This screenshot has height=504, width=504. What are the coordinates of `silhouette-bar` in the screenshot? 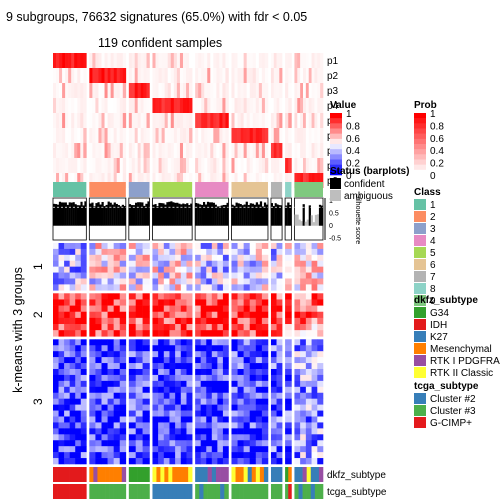 It's located at (65, 214).